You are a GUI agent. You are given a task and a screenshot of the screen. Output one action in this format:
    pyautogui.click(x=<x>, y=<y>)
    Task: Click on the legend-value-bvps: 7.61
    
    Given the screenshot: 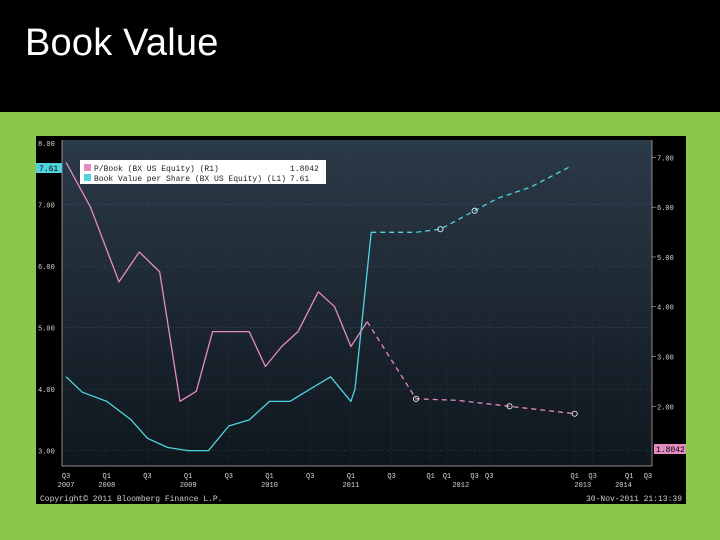 What is the action you would take?
    pyautogui.click(x=299, y=179)
    